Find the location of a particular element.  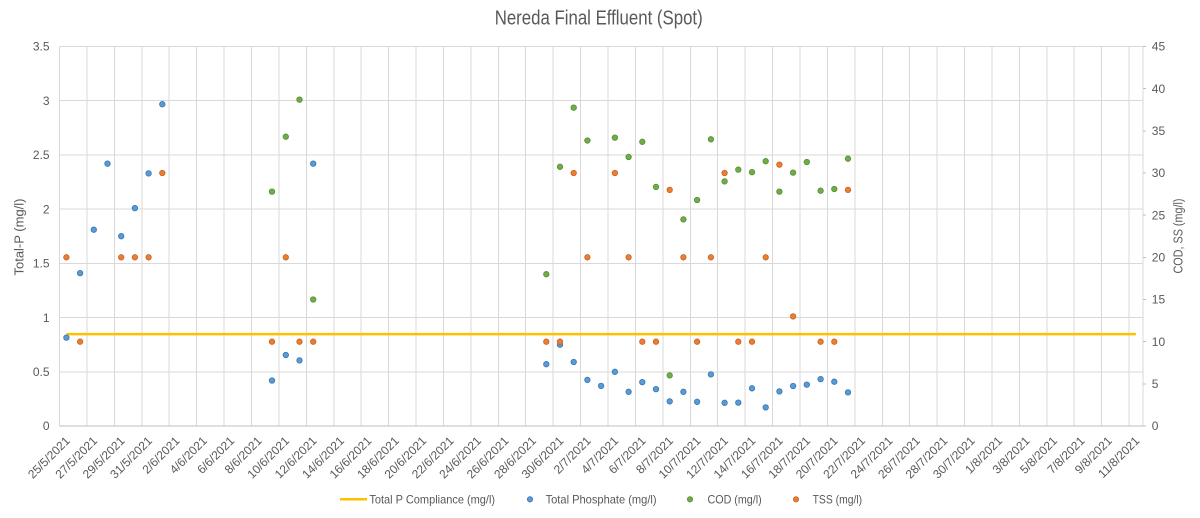

svg-text: Nereda Final Effluent (Spot) is located at coordinates (599, 19).